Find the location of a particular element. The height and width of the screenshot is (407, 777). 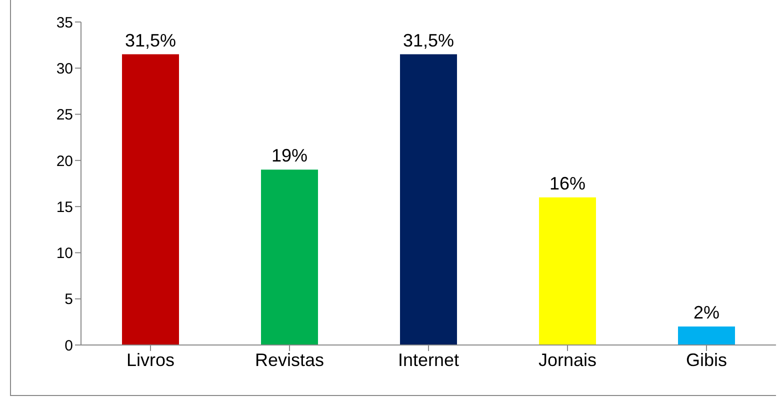

y-tick-label: 20 is located at coordinates (64, 161).